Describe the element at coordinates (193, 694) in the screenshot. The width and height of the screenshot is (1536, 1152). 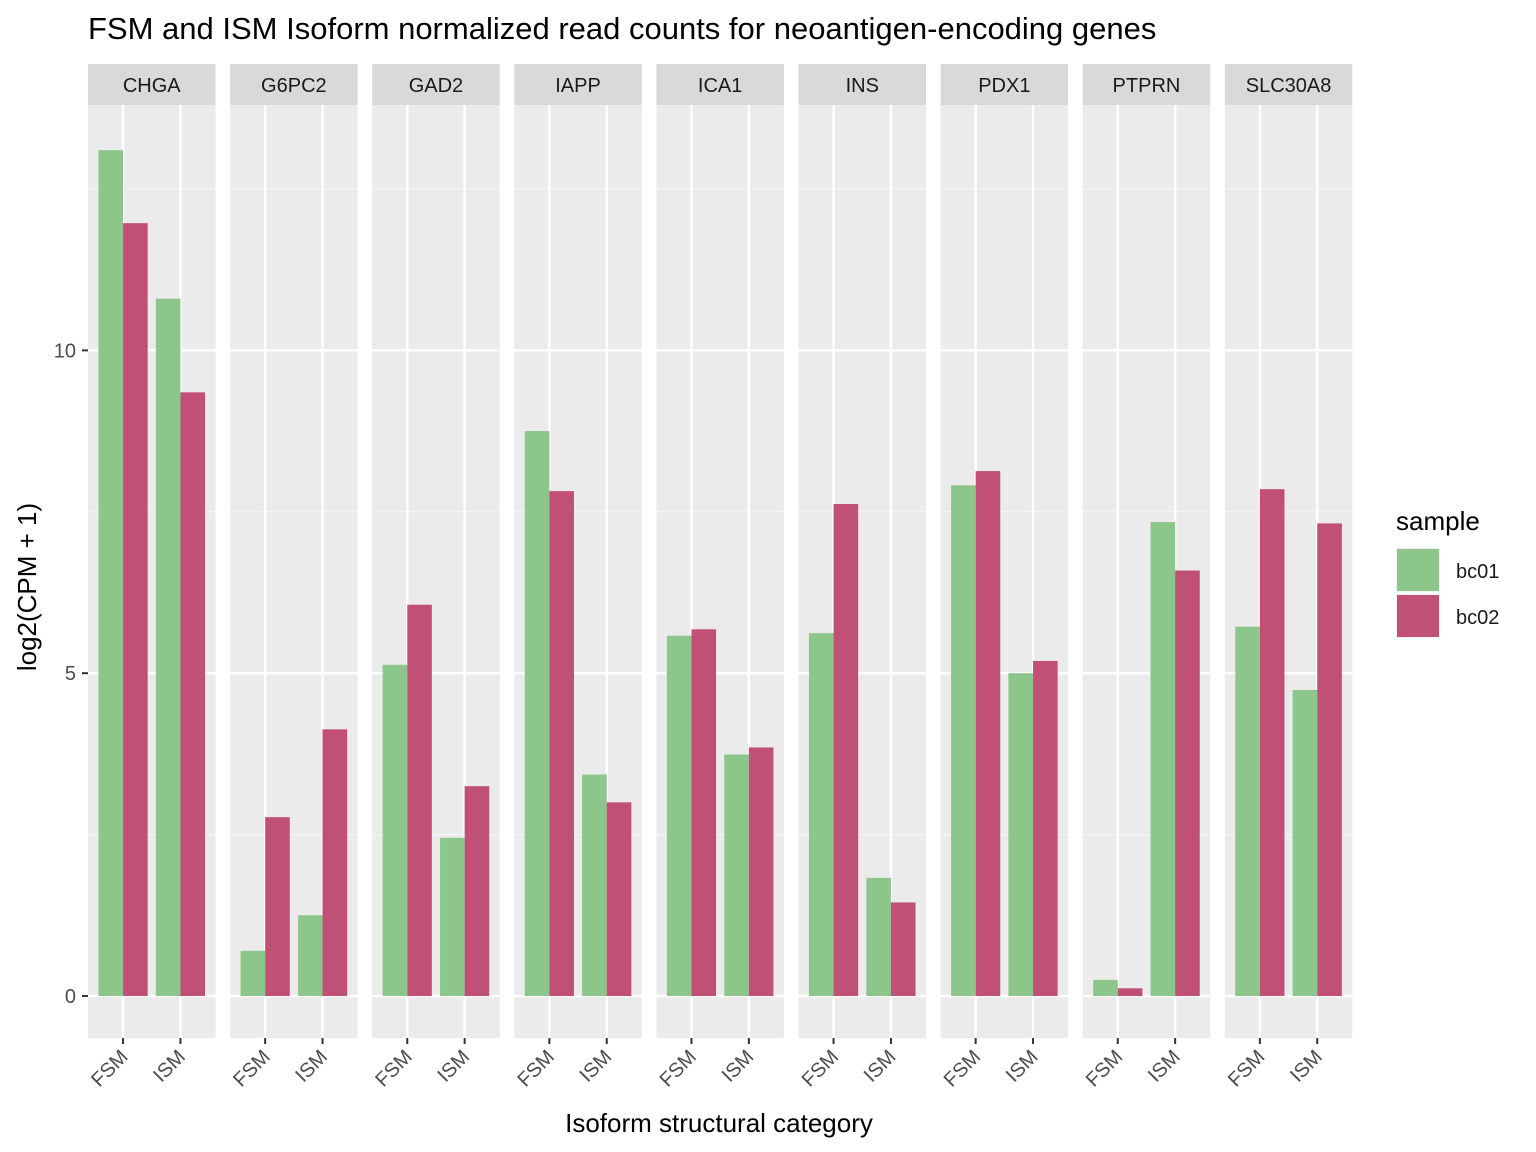
I see `bar-chga-ism-bc02` at that location.